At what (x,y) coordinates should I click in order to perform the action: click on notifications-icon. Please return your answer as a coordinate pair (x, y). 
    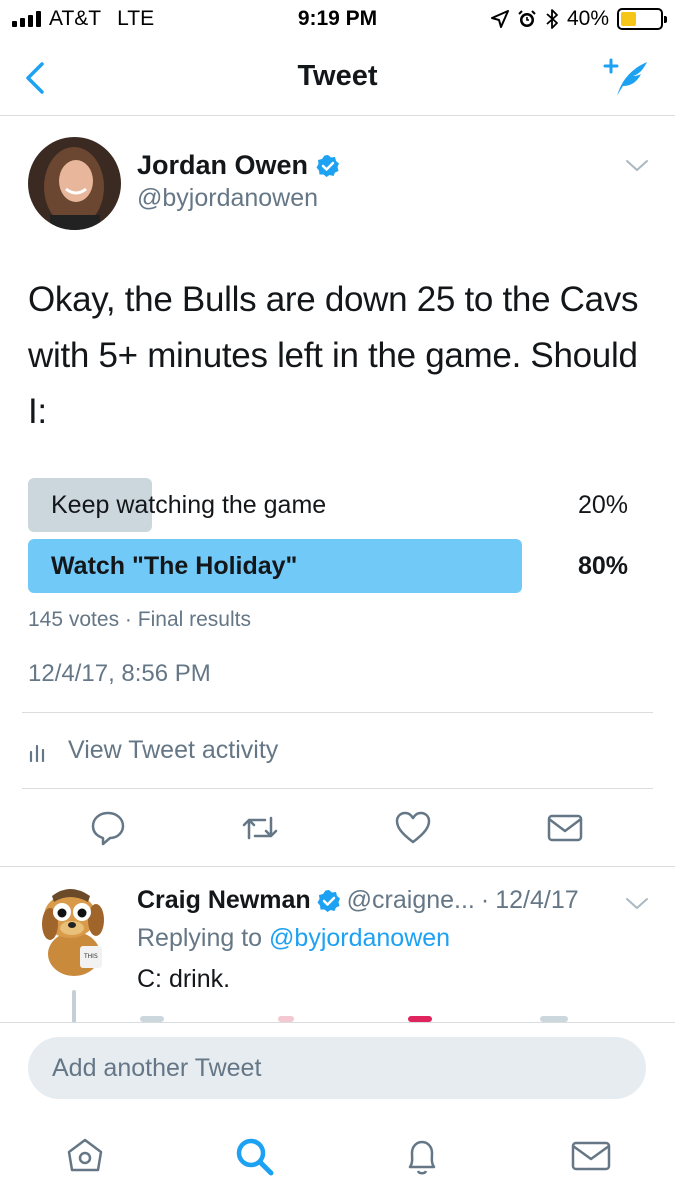
    Looking at the image, I should click on (422, 1156).